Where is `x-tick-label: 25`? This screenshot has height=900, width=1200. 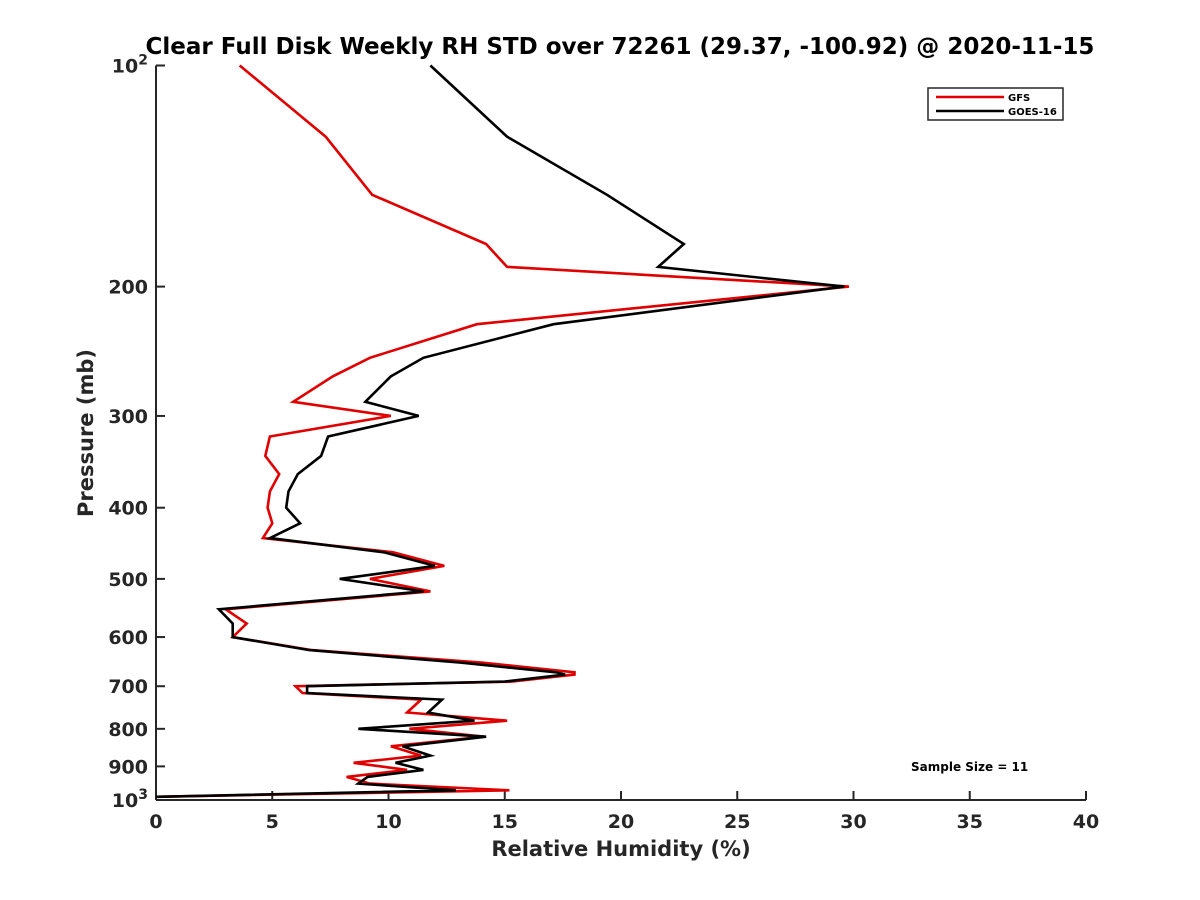
x-tick-label: 25 is located at coordinates (737, 822).